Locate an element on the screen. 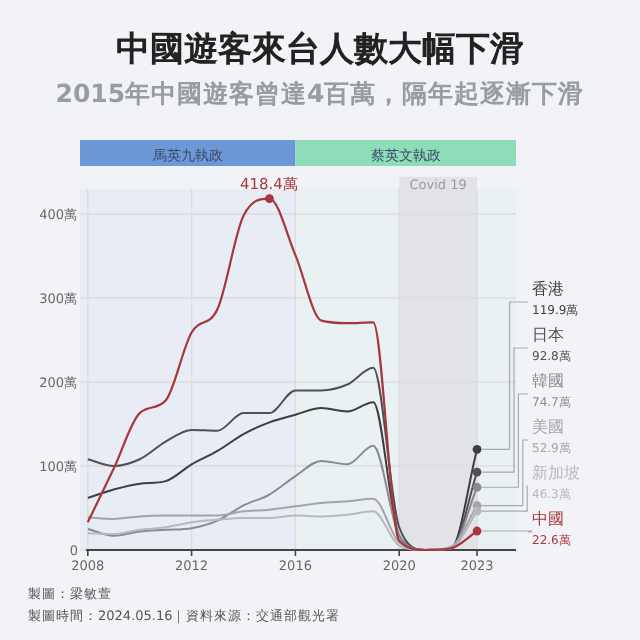 The width and height of the screenshot is (640, 640). text: 韓國 is located at coordinates (548, 381).